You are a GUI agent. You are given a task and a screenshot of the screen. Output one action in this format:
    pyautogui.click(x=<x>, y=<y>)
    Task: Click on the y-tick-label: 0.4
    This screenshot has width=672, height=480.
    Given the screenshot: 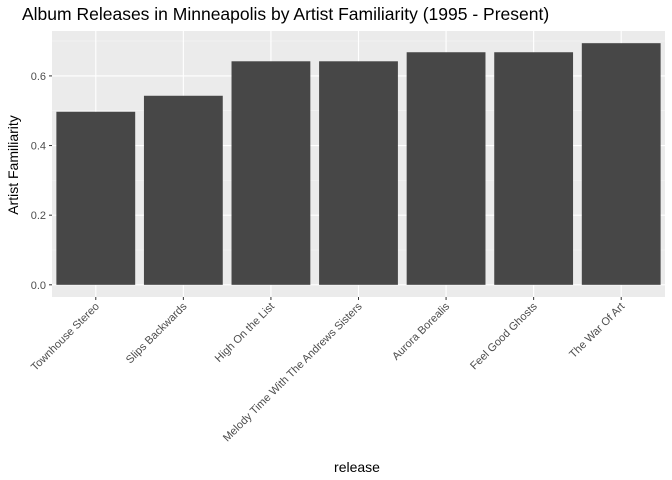 What is the action you would take?
    pyautogui.click(x=38, y=147)
    